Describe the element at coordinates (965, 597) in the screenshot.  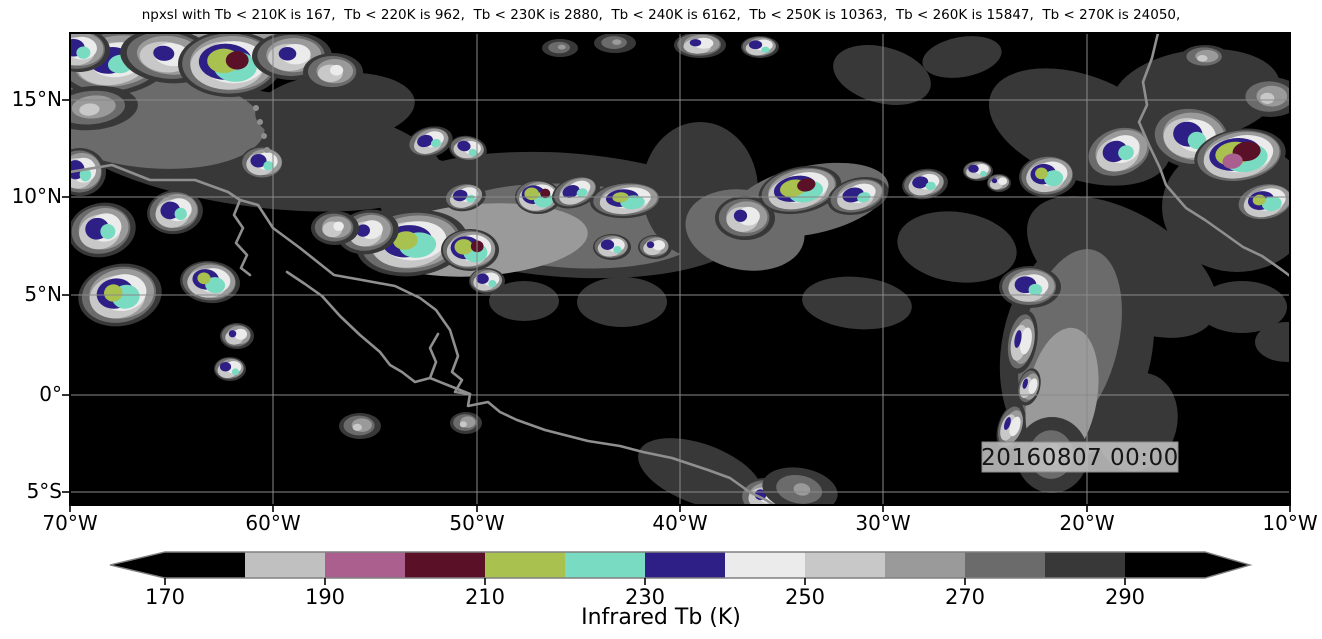
I see `colorbar-tick-label: 270` at that location.